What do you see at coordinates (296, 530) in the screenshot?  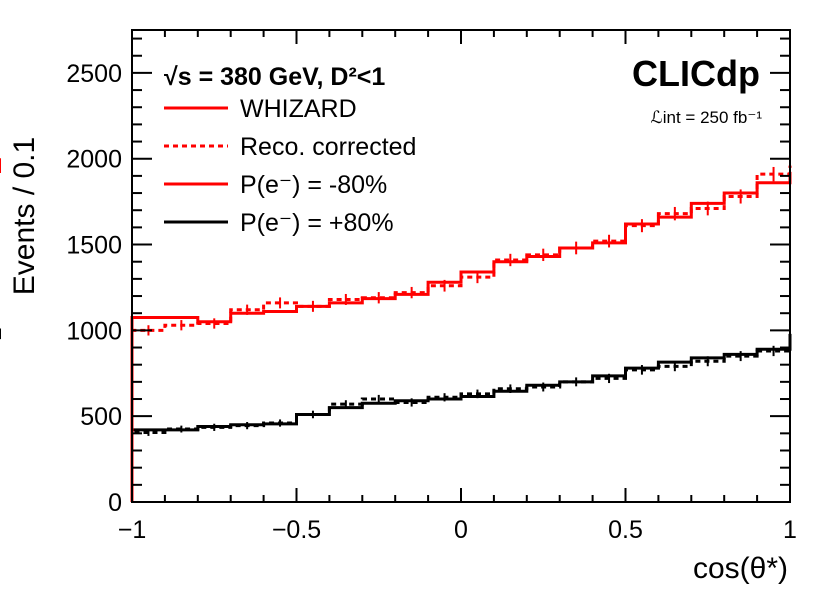 I see `x-tick-label: −0.5` at bounding box center [296, 530].